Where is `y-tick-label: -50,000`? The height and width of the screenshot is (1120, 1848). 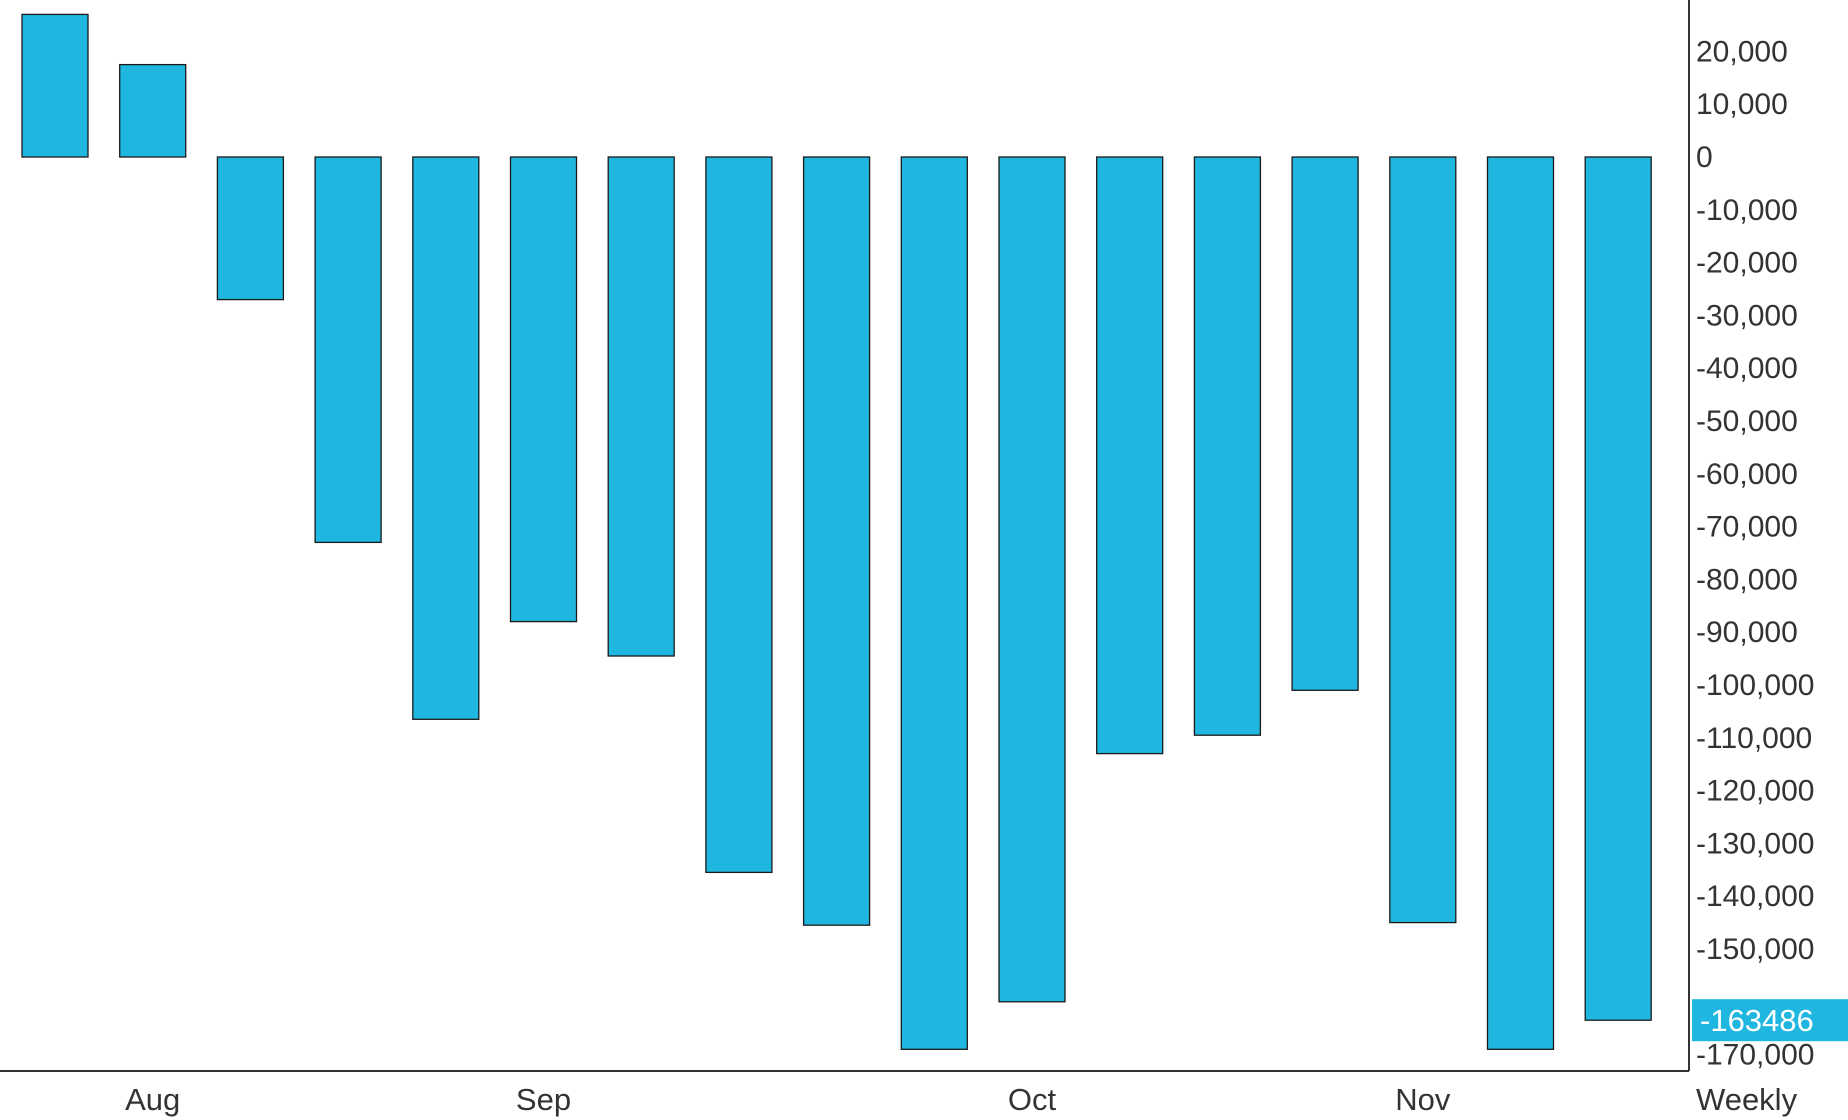 y-tick-label: -50,000 is located at coordinates (1747, 421).